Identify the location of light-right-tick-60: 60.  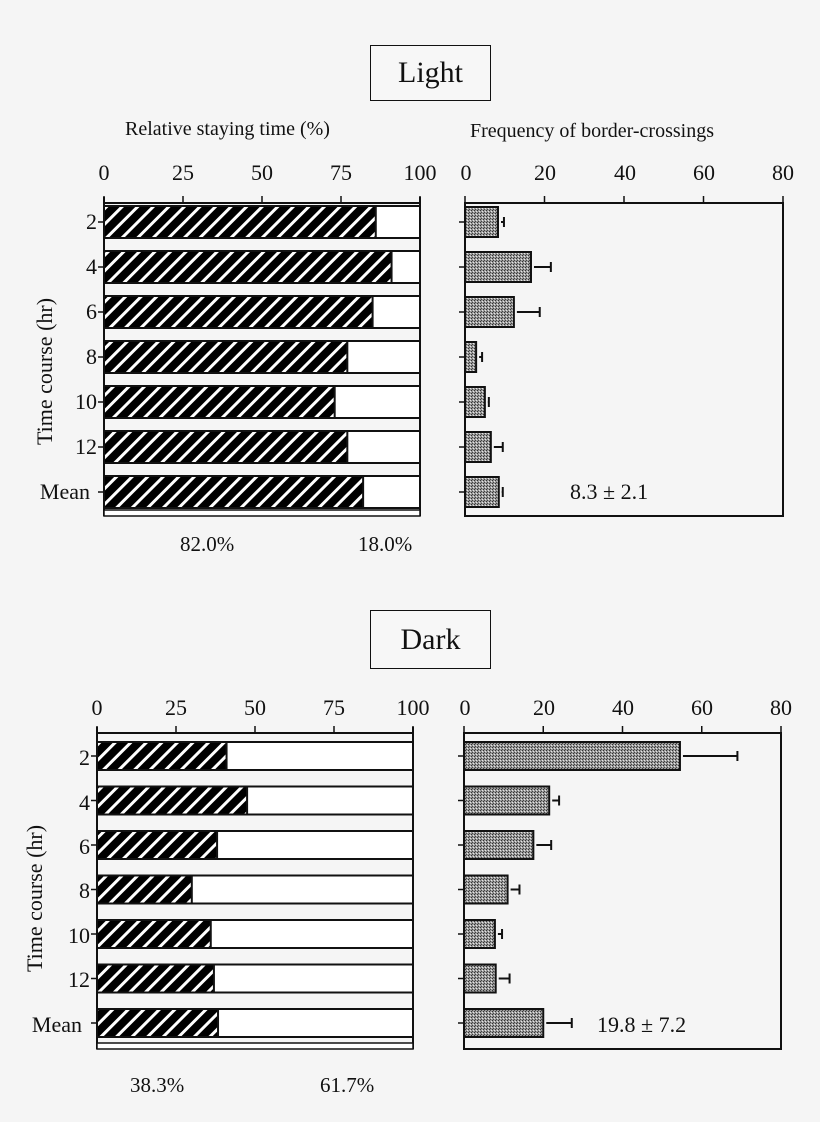
(704, 172).